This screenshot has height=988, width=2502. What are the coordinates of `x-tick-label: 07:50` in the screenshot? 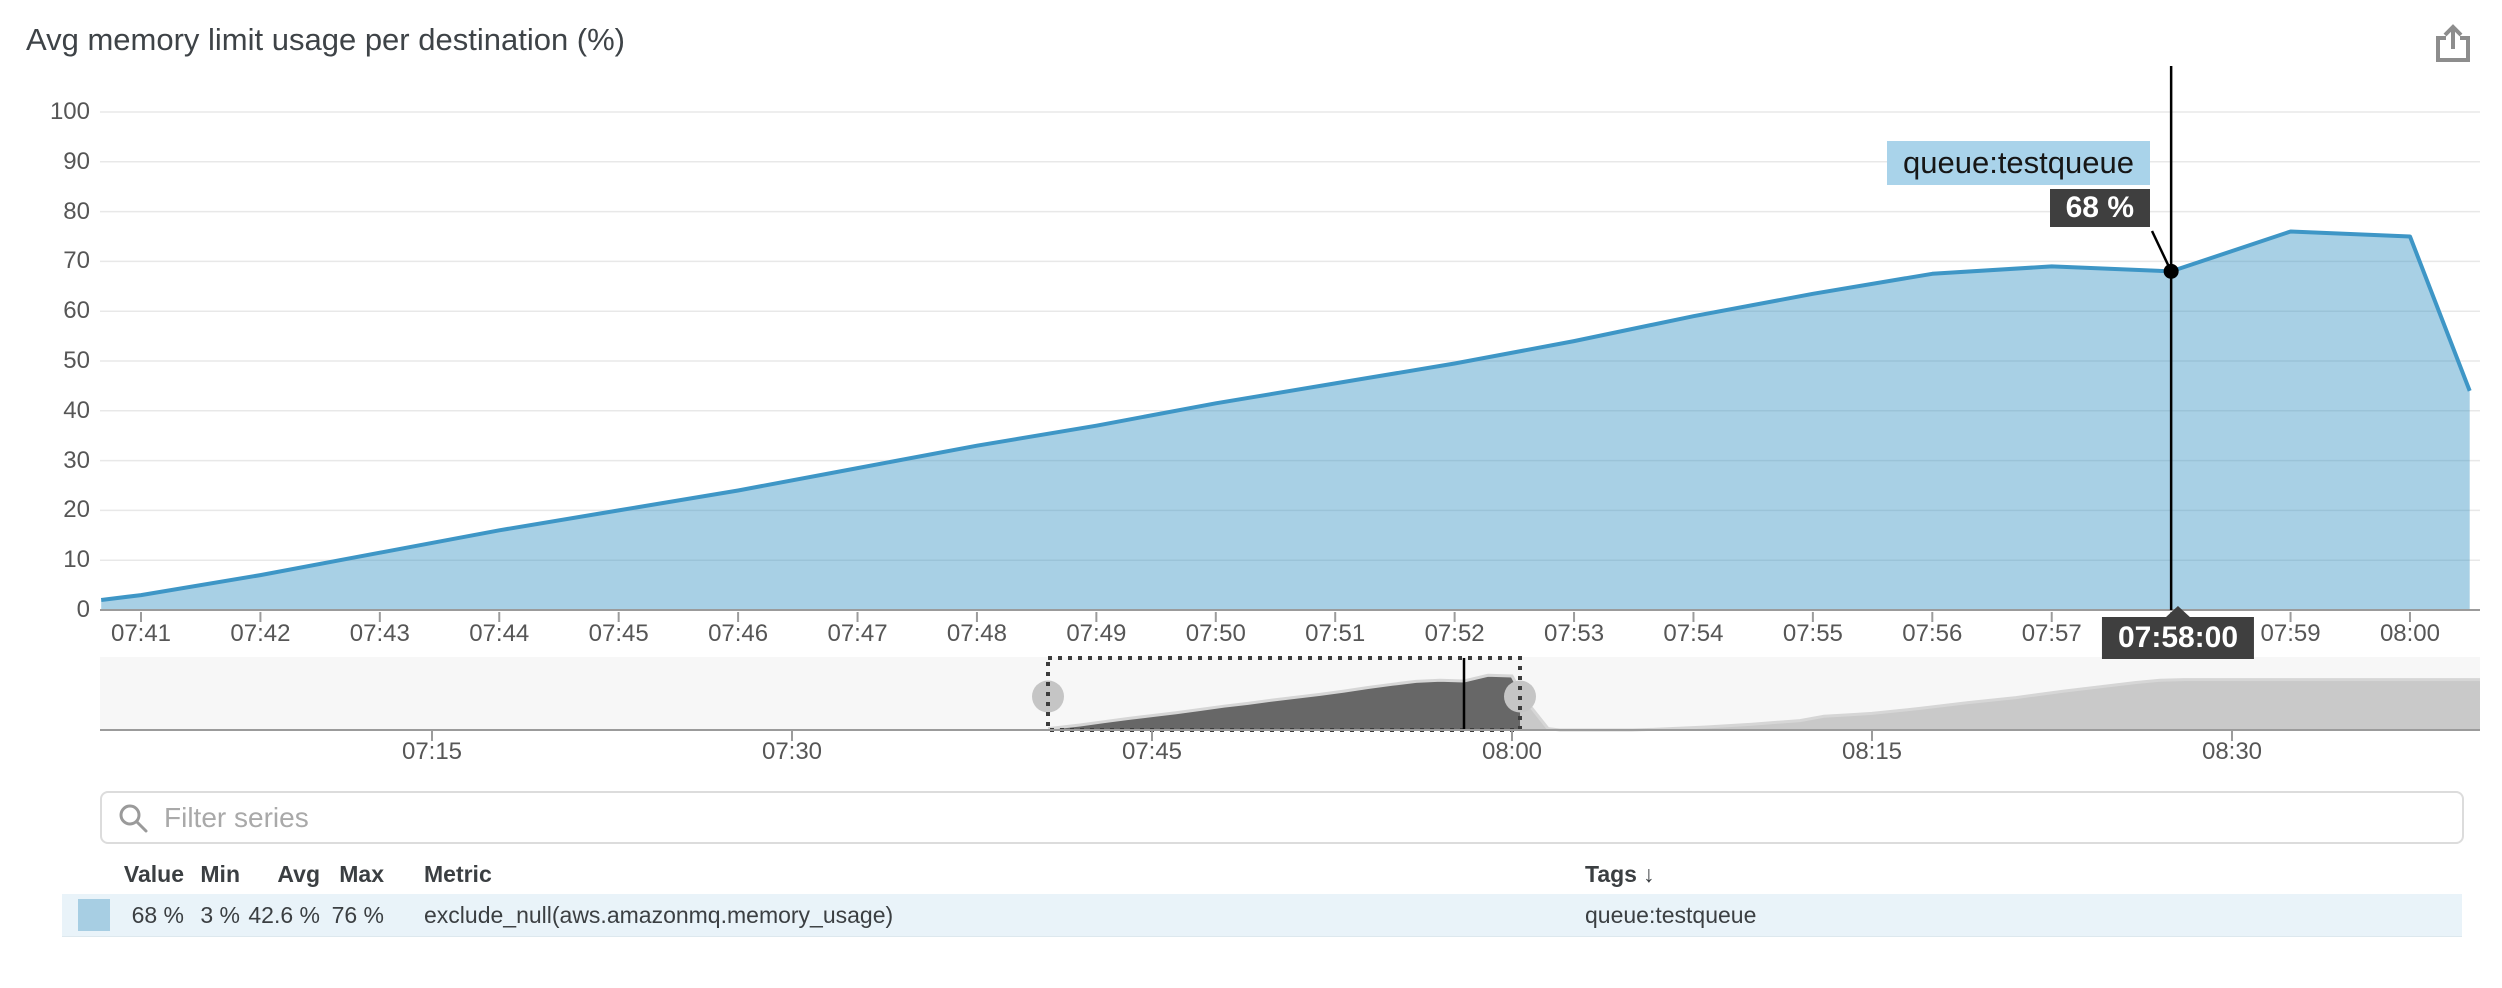 It's located at (1215, 633).